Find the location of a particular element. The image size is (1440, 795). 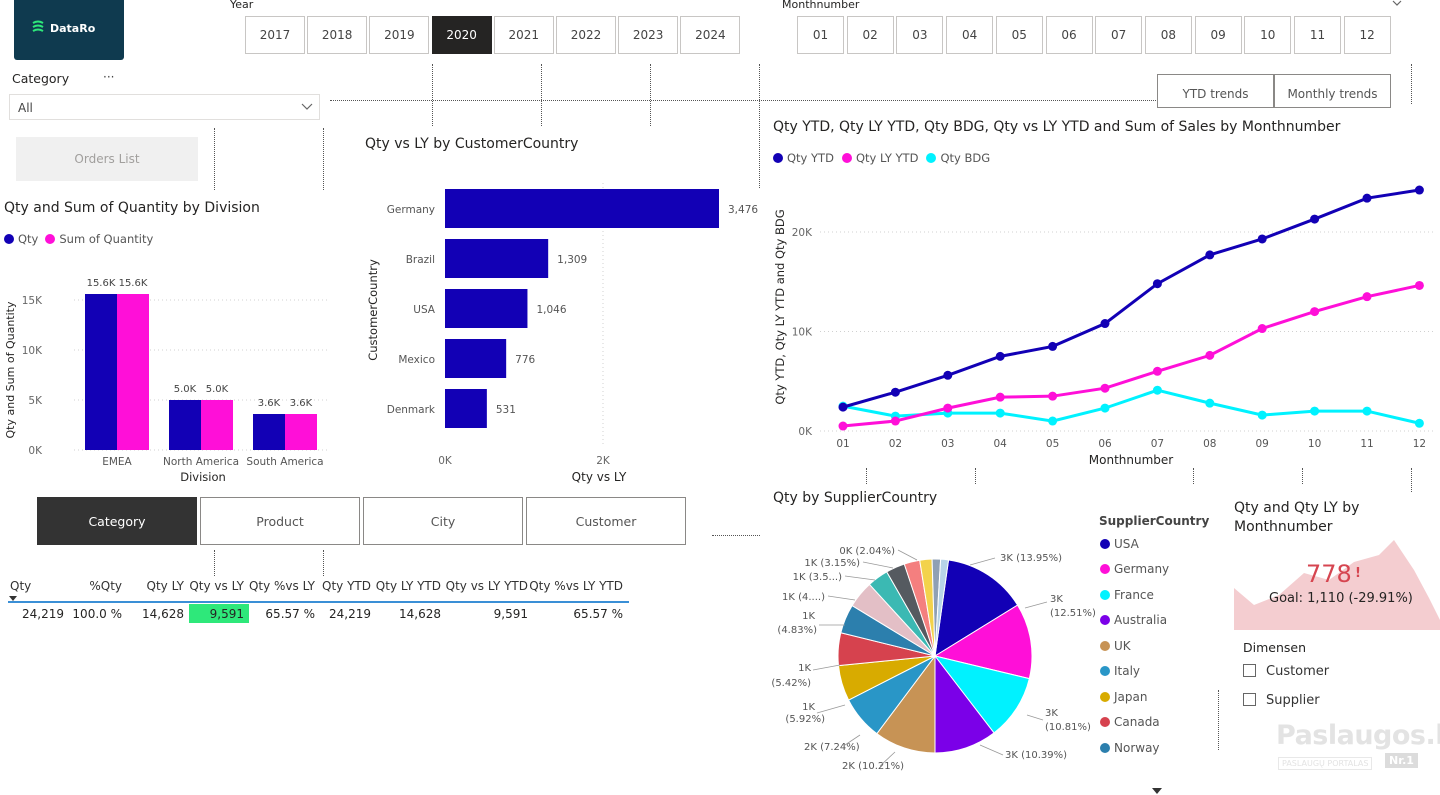

supplier-option-label: Supplier is located at coordinates (1293, 700).